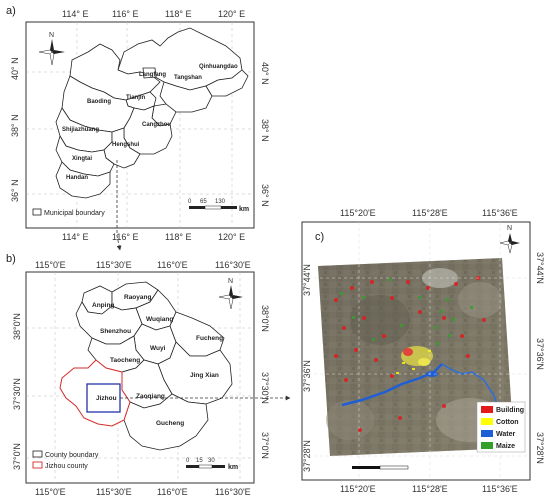  I want to click on label-handan: Handan, so click(77, 178).